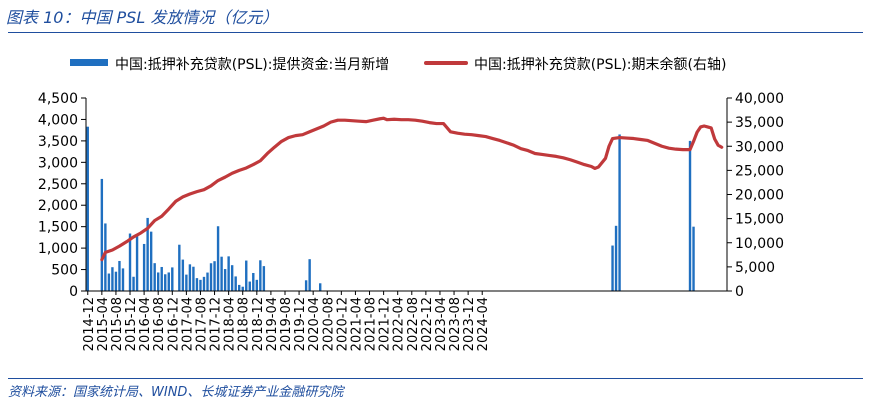  What do you see at coordinates (356, 324) in the screenshot?
I see `x-tick-label: 2021-04` at bounding box center [356, 324].